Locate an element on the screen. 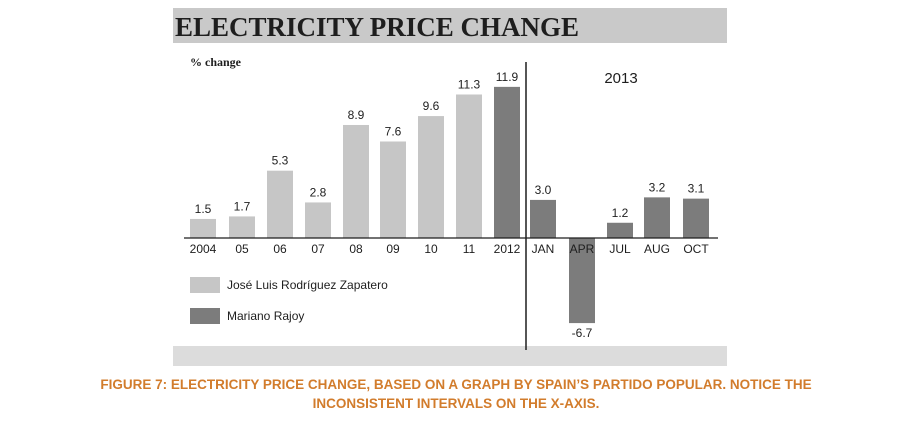  value-label: 11.3 is located at coordinates (469, 84).